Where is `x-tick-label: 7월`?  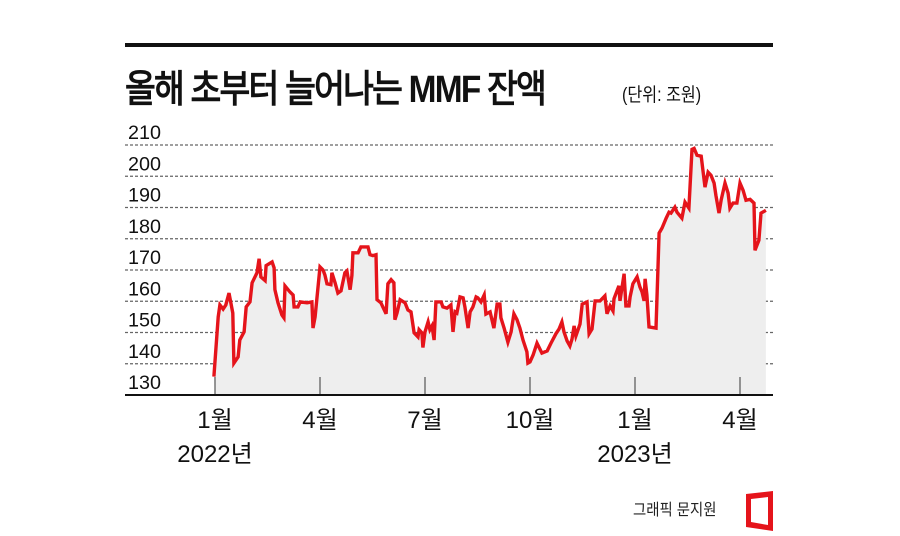 x-tick-label: 7월 is located at coordinates (424, 420).